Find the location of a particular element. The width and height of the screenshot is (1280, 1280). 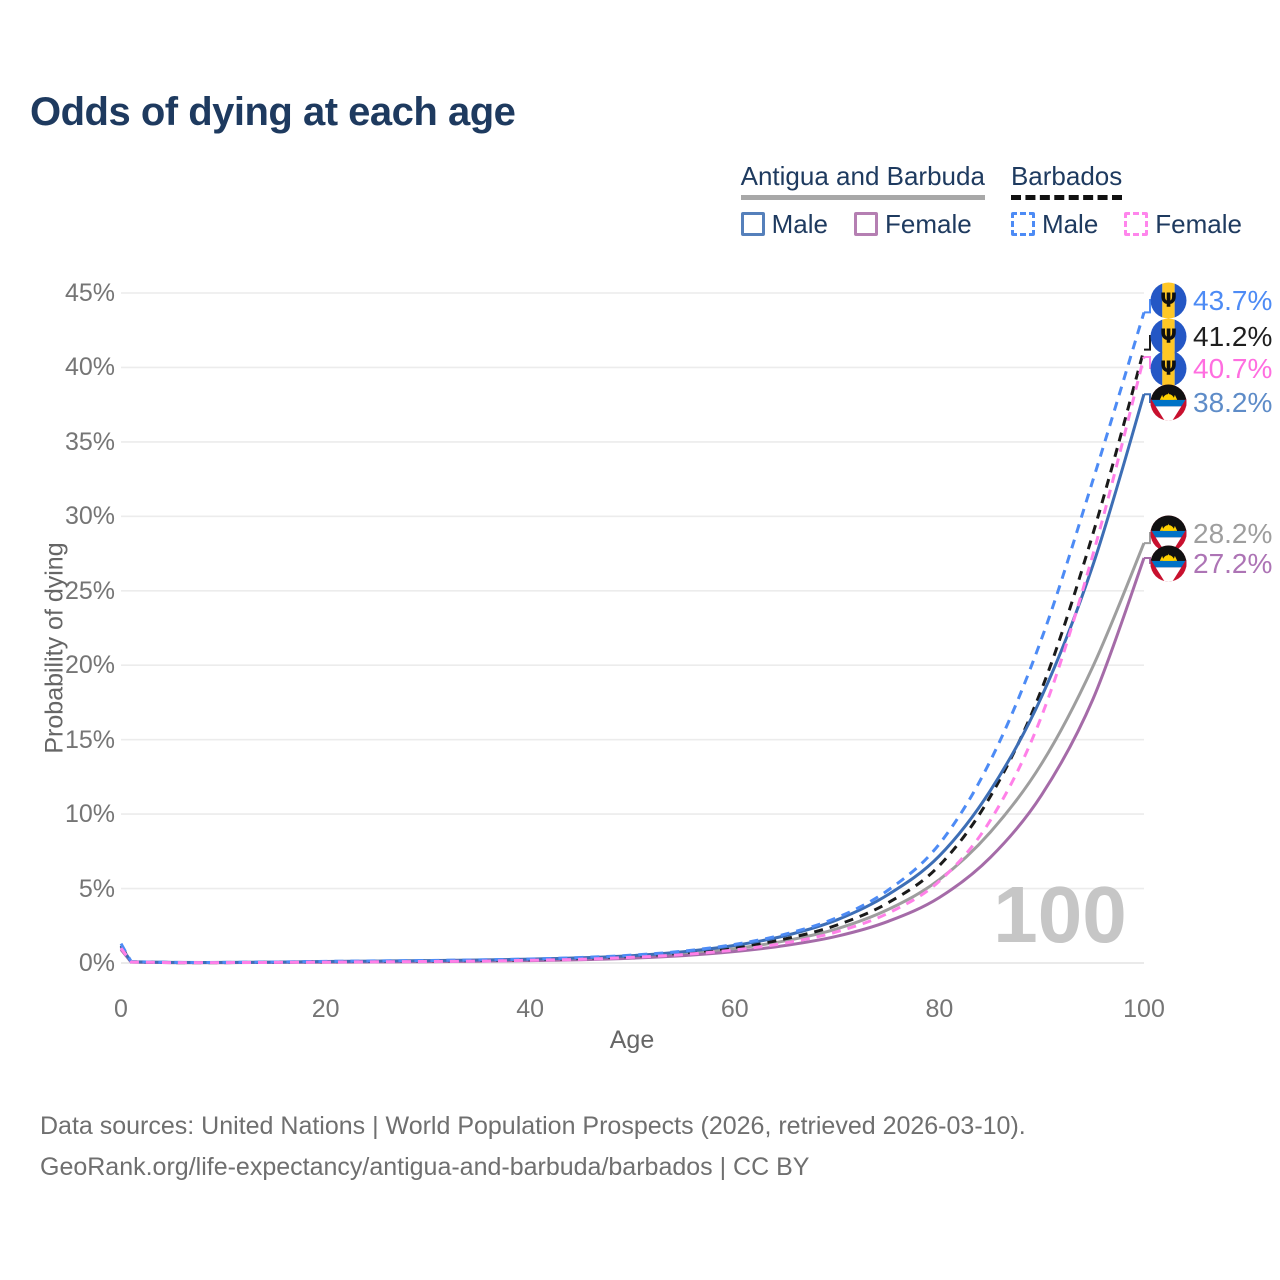

legend-item-antigua-female: Female is located at coordinates (912, 224).